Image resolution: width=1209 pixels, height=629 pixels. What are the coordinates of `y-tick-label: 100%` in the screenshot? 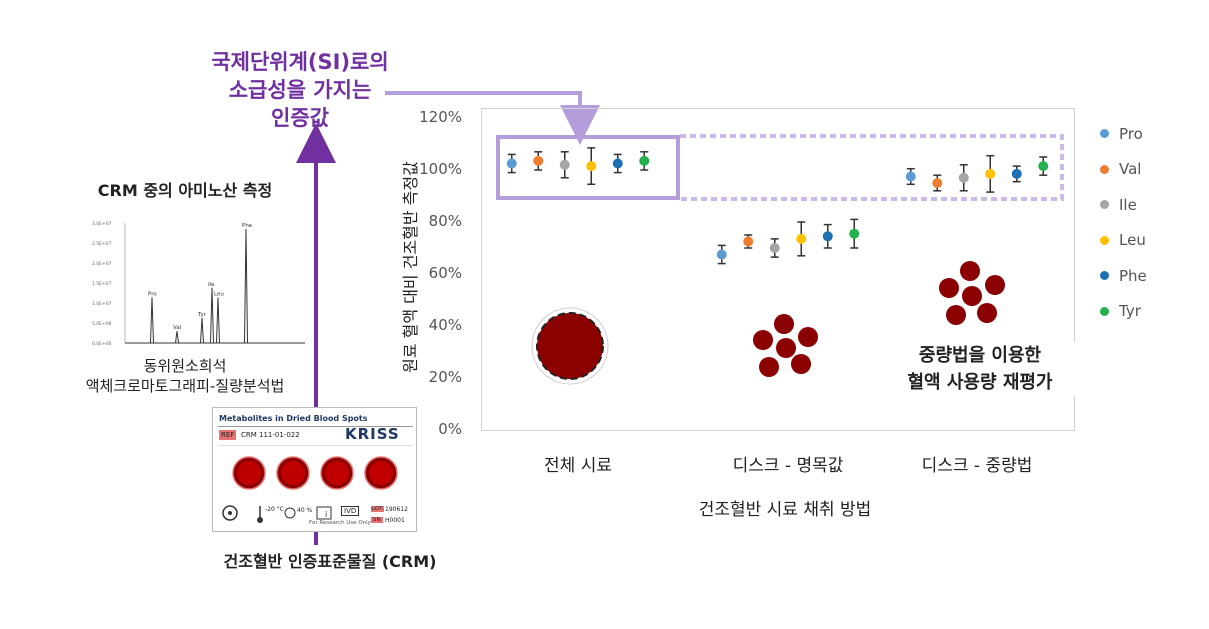 It's located at (440, 169).